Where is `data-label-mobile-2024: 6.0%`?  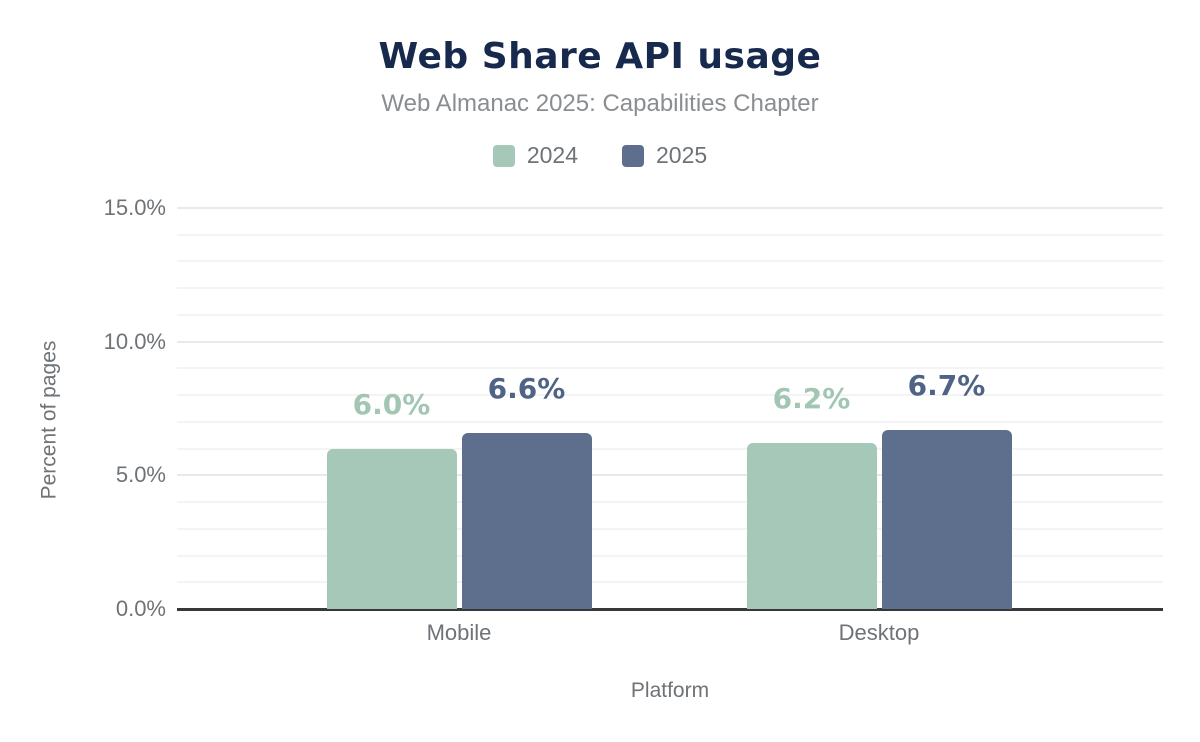 data-label-mobile-2024: 6.0% is located at coordinates (391, 404).